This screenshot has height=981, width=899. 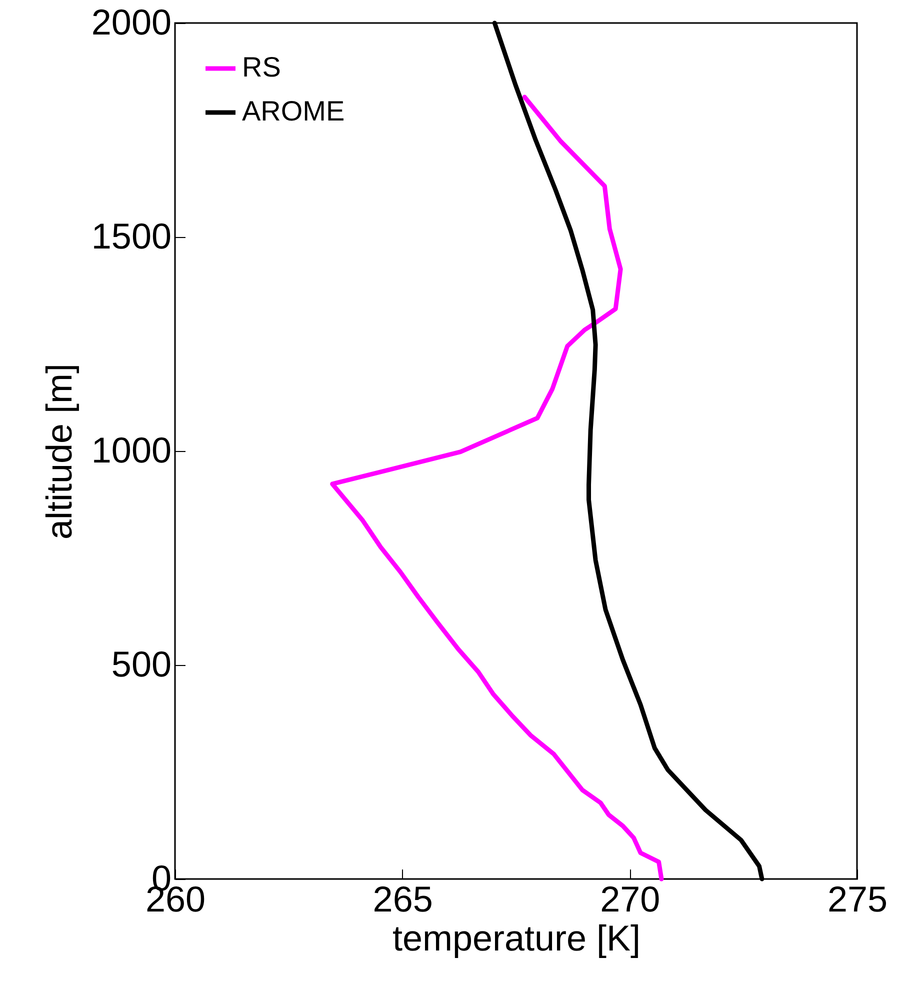 What do you see at coordinates (131, 22) in the screenshot?
I see `y-tick-label: 2000` at bounding box center [131, 22].